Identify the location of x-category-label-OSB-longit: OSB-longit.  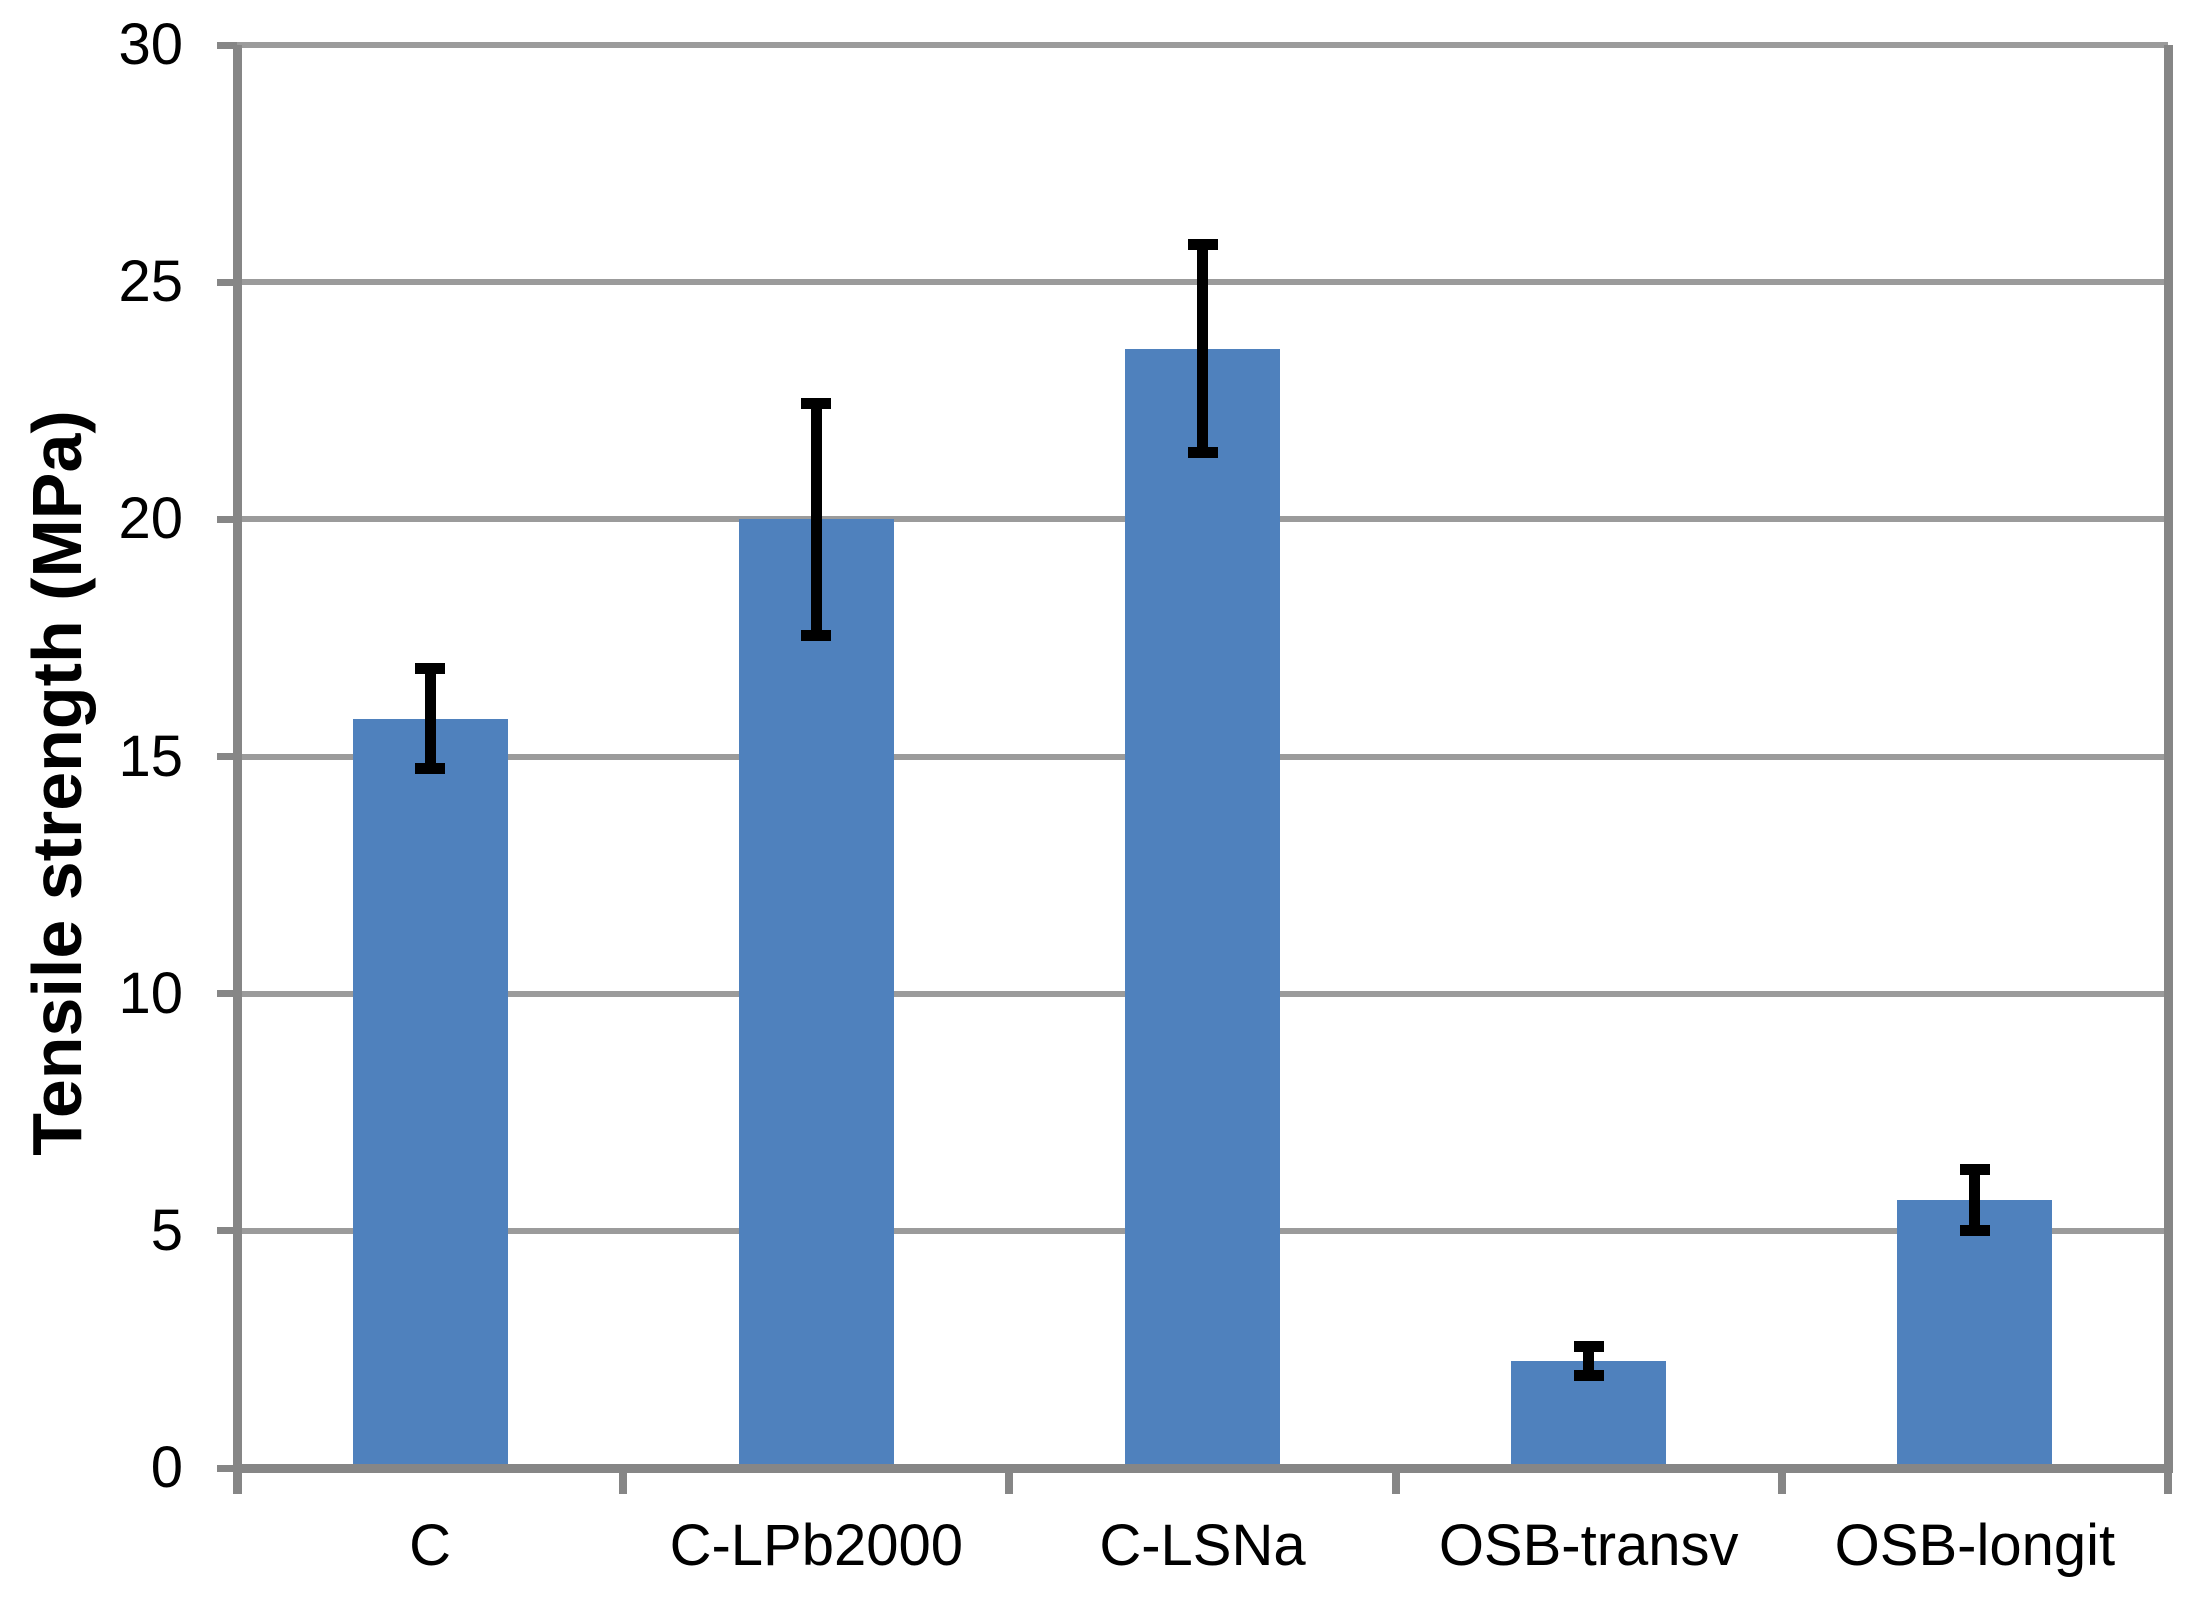
(1975, 1545).